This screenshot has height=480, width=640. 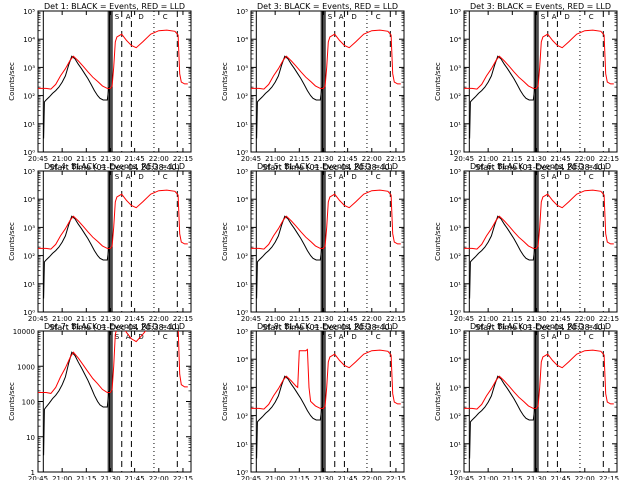 What do you see at coordinates (33, 473) in the screenshot?
I see `y-tick-label: 1` at bounding box center [33, 473].